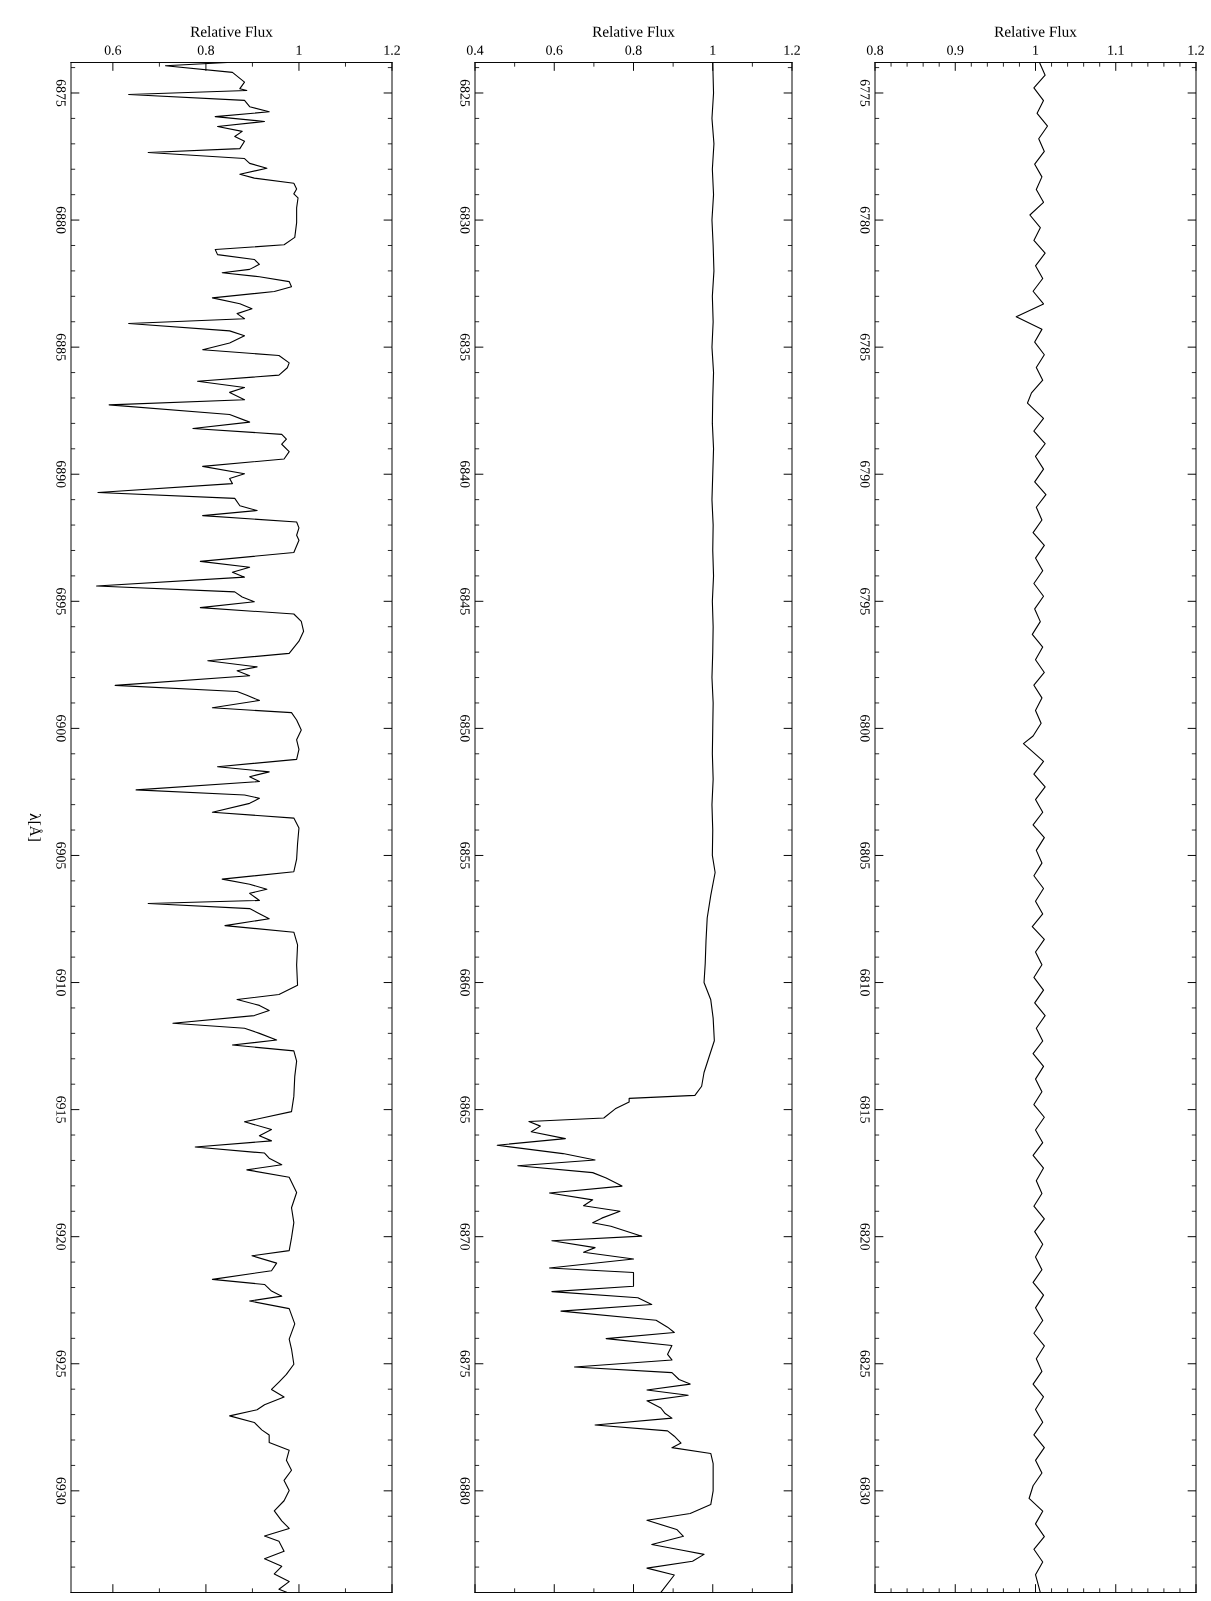 The image size is (1211, 1601). What do you see at coordinates (865, 93) in the screenshot?
I see `y-tick-label: 6775` at bounding box center [865, 93].